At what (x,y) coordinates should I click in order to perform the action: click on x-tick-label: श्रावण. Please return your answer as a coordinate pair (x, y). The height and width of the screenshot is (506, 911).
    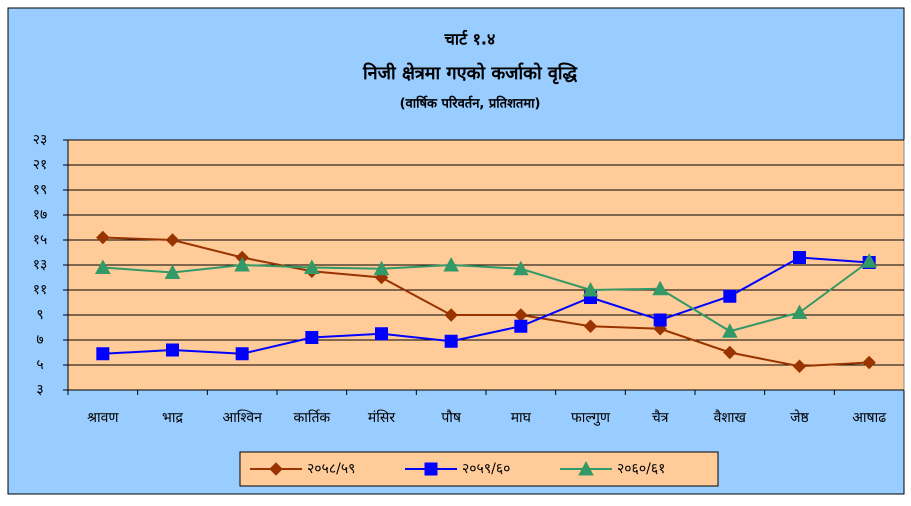
    Looking at the image, I should click on (103, 418).